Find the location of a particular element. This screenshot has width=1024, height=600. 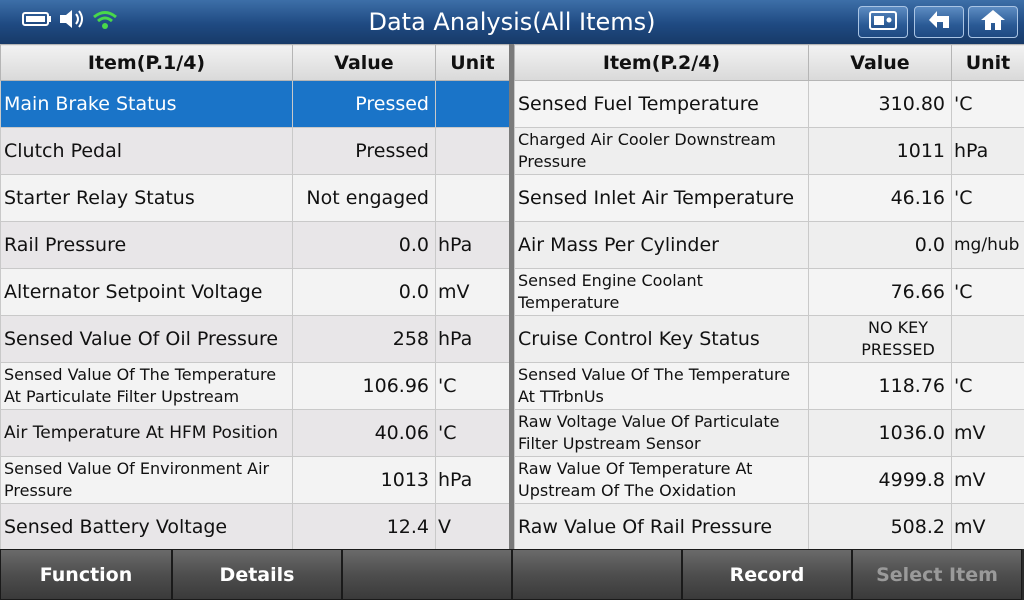

item-unit: V is located at coordinates (472, 527).